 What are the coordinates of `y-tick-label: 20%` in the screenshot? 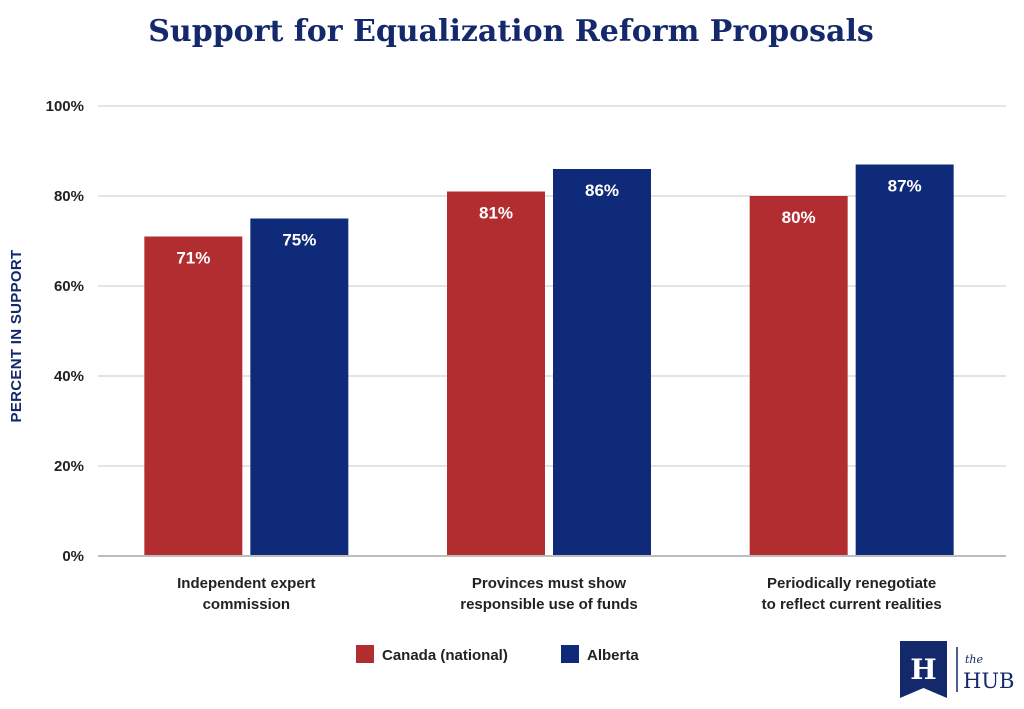 It's located at (69, 466).